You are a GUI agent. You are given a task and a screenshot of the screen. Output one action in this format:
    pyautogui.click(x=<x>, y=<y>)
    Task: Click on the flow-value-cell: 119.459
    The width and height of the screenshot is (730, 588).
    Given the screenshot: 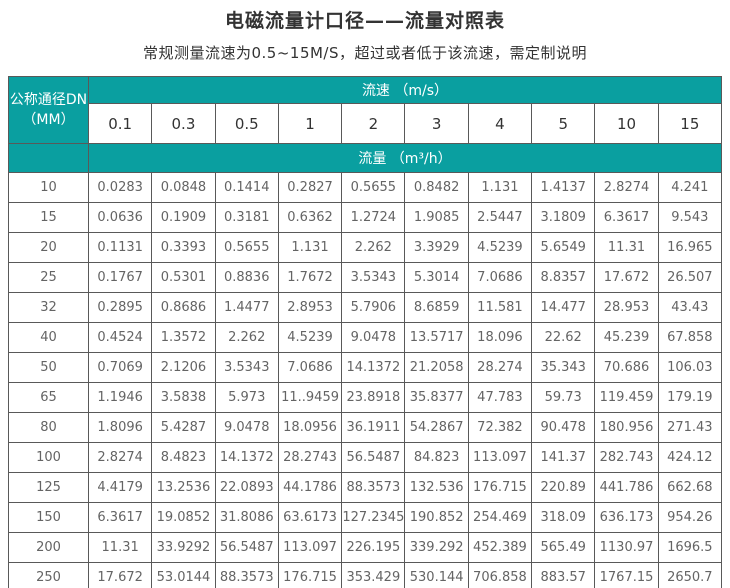 What is the action you would take?
    pyautogui.click(x=626, y=397)
    